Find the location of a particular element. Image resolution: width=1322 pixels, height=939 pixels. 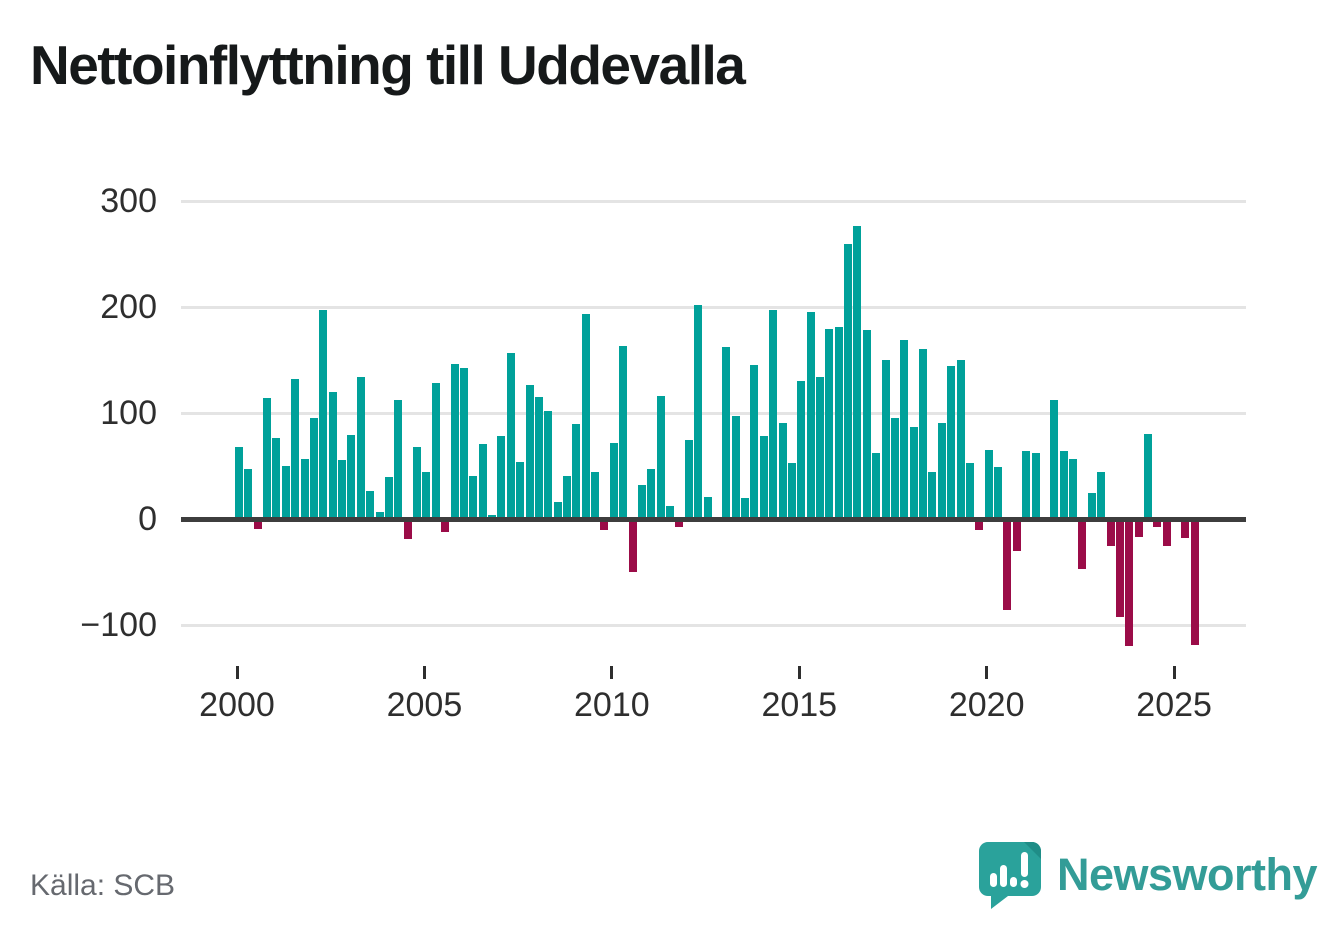

bar-2002-q2 is located at coordinates (323, 415).